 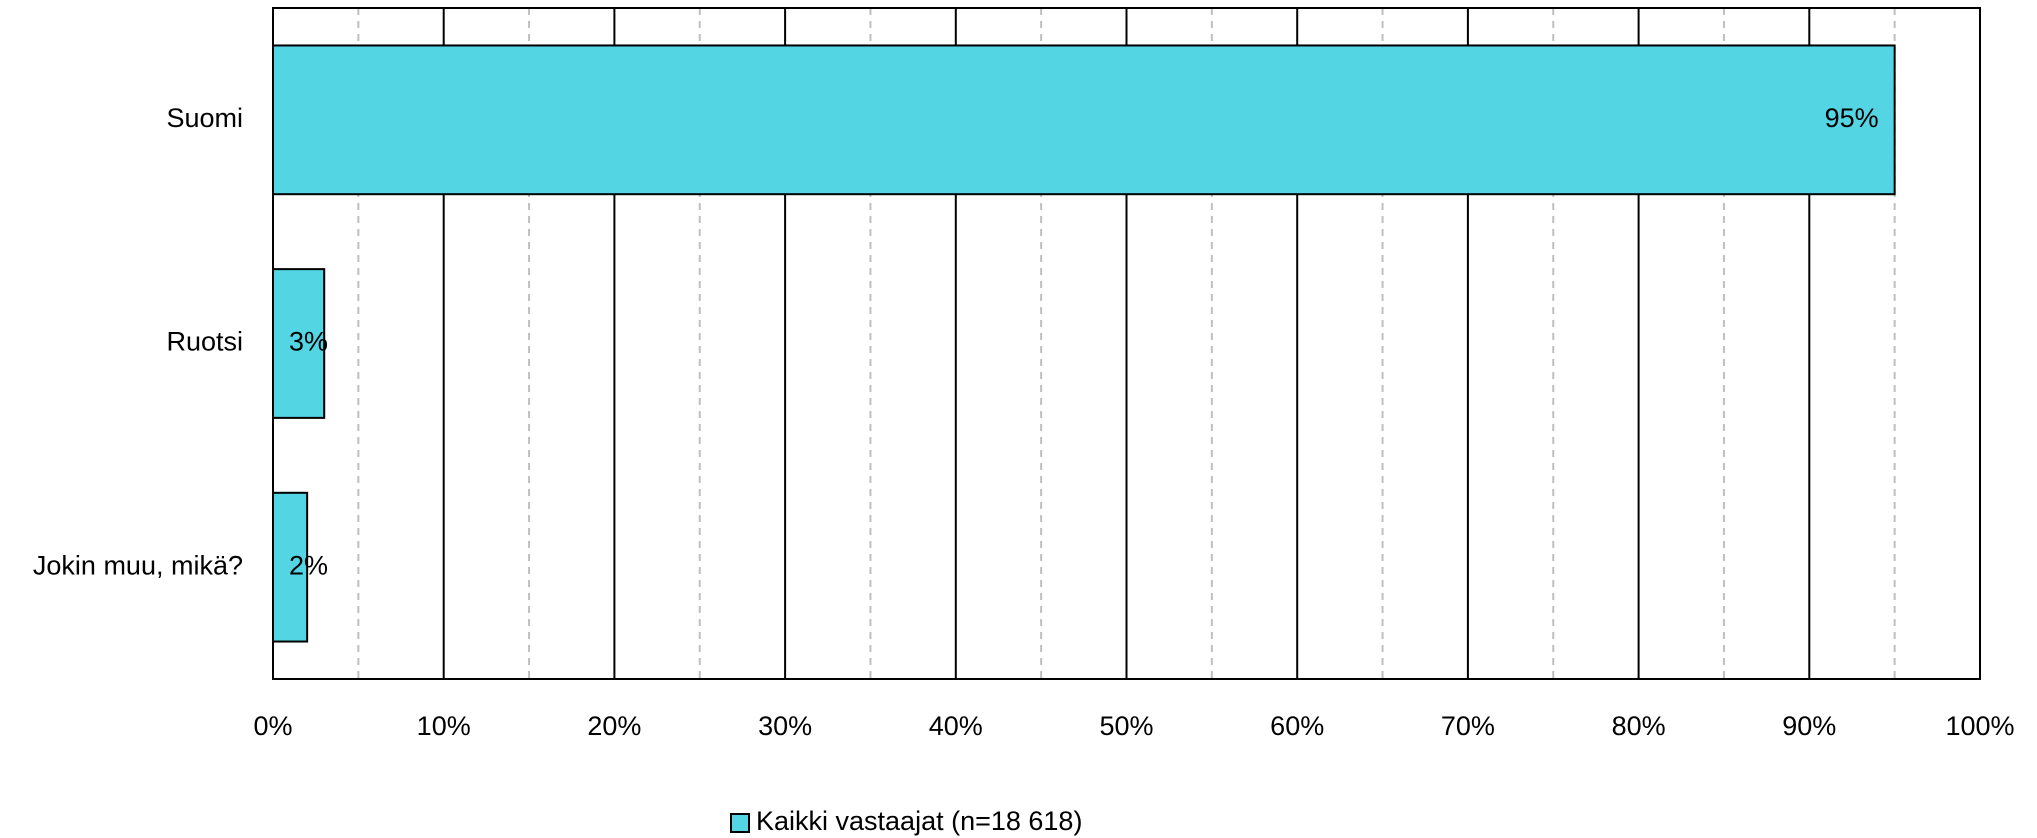 What do you see at coordinates (1979, 726) in the screenshot?
I see `x-tick-label: 100%` at bounding box center [1979, 726].